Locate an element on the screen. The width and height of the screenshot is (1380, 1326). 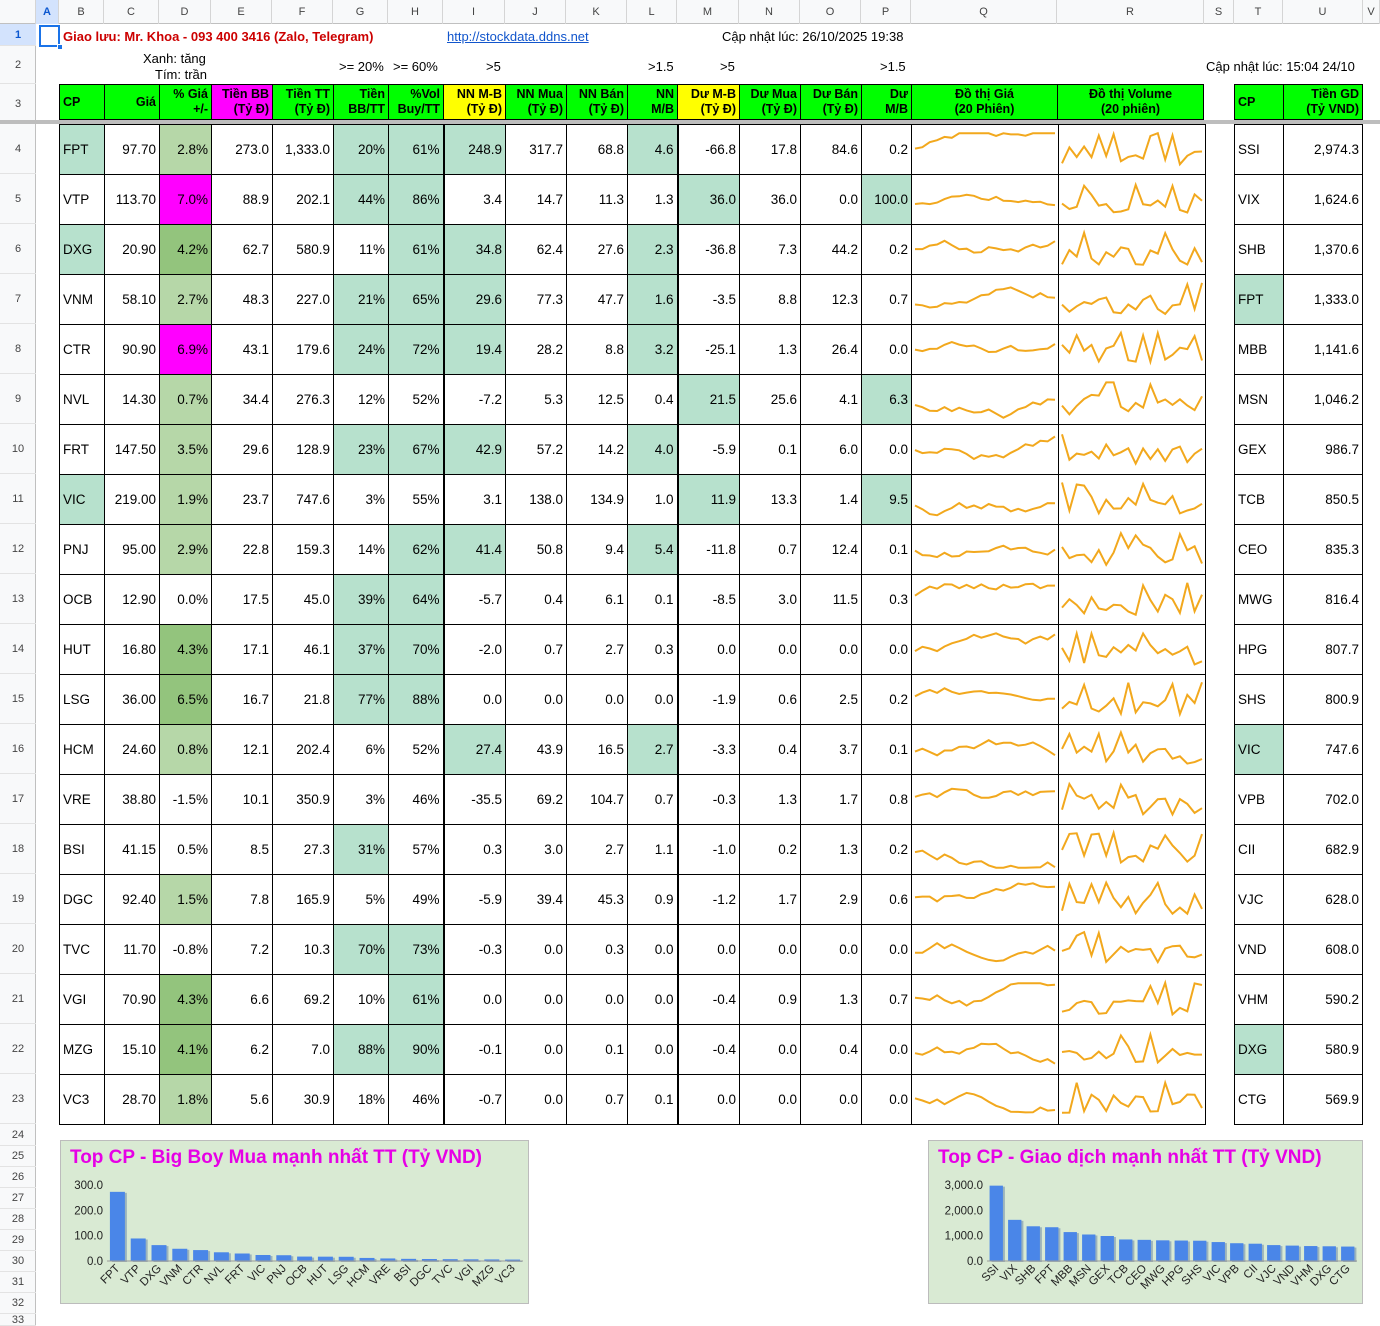
cell-duban: 0.0 is located at coordinates (831, 199).